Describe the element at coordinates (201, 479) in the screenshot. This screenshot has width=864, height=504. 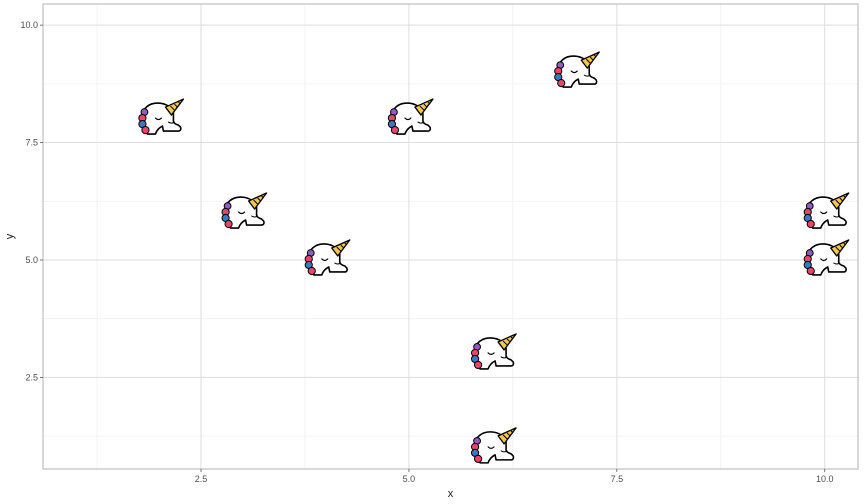
I see `x-tick-label: 2.5` at that location.